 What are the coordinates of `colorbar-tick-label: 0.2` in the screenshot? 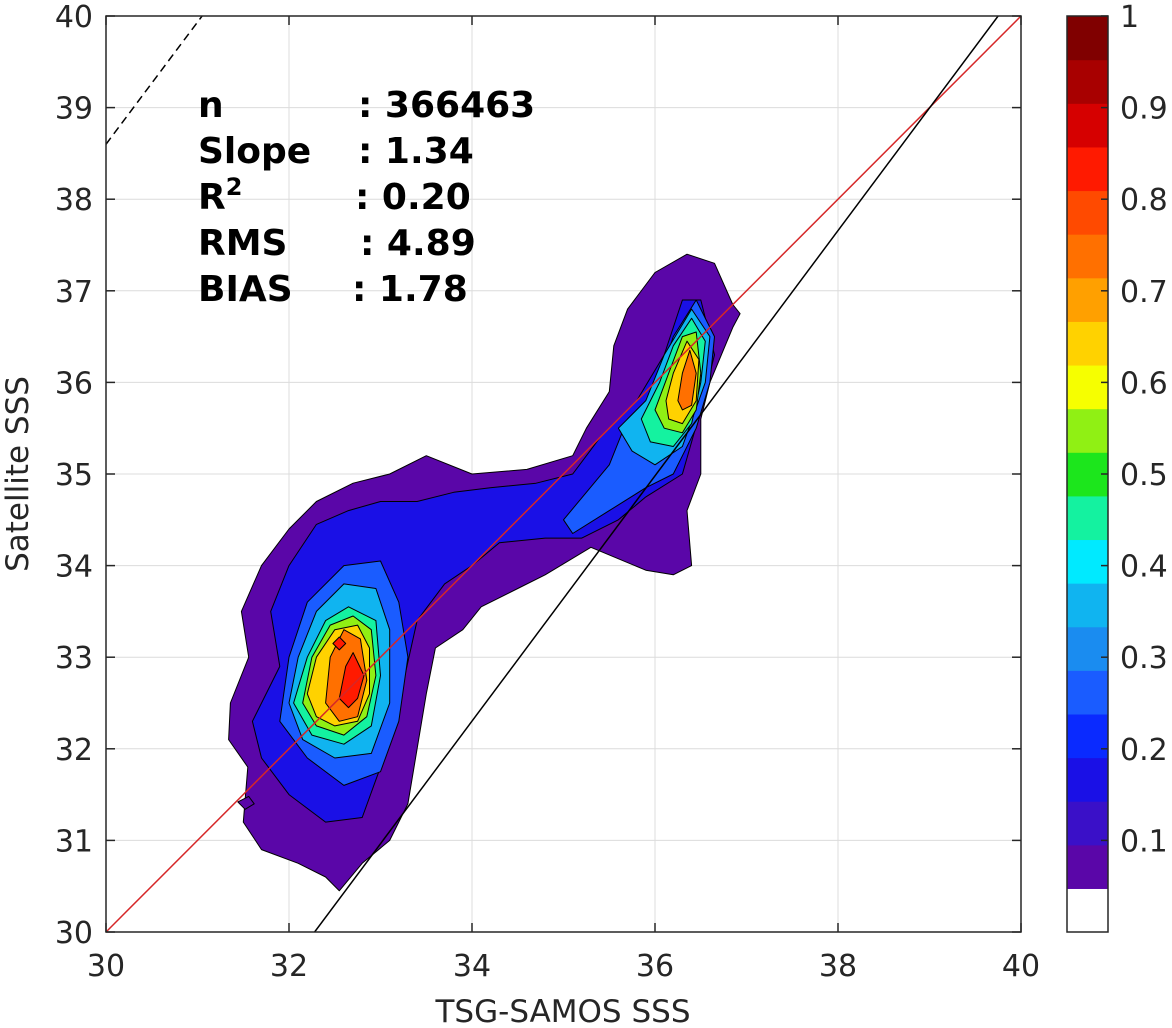 It's located at (1144, 750).